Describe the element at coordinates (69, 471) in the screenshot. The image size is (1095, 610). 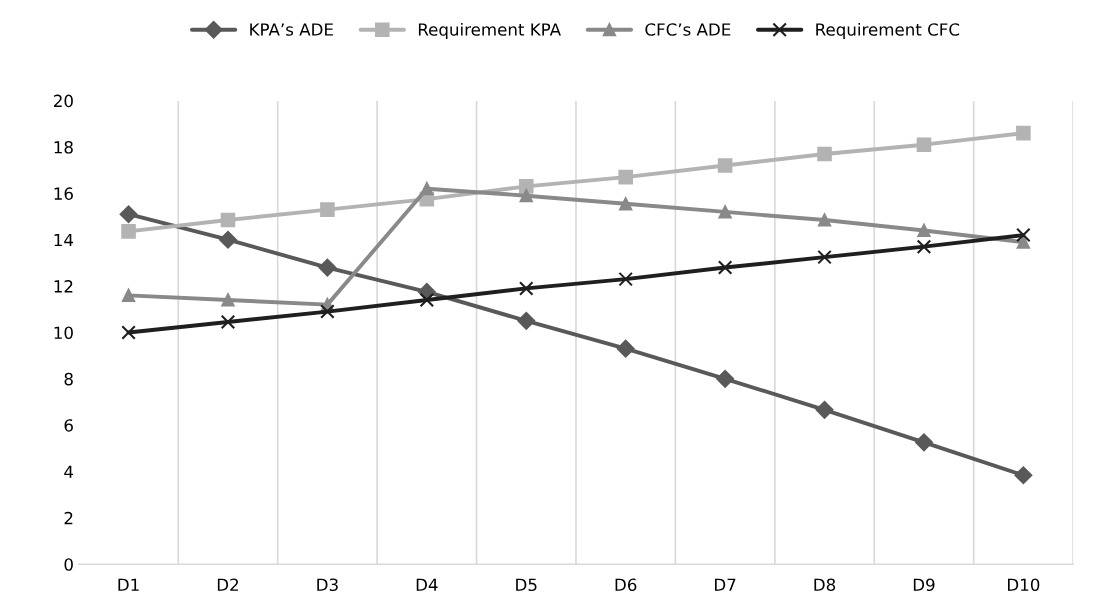
I see `y-tick-label: 4` at that location.